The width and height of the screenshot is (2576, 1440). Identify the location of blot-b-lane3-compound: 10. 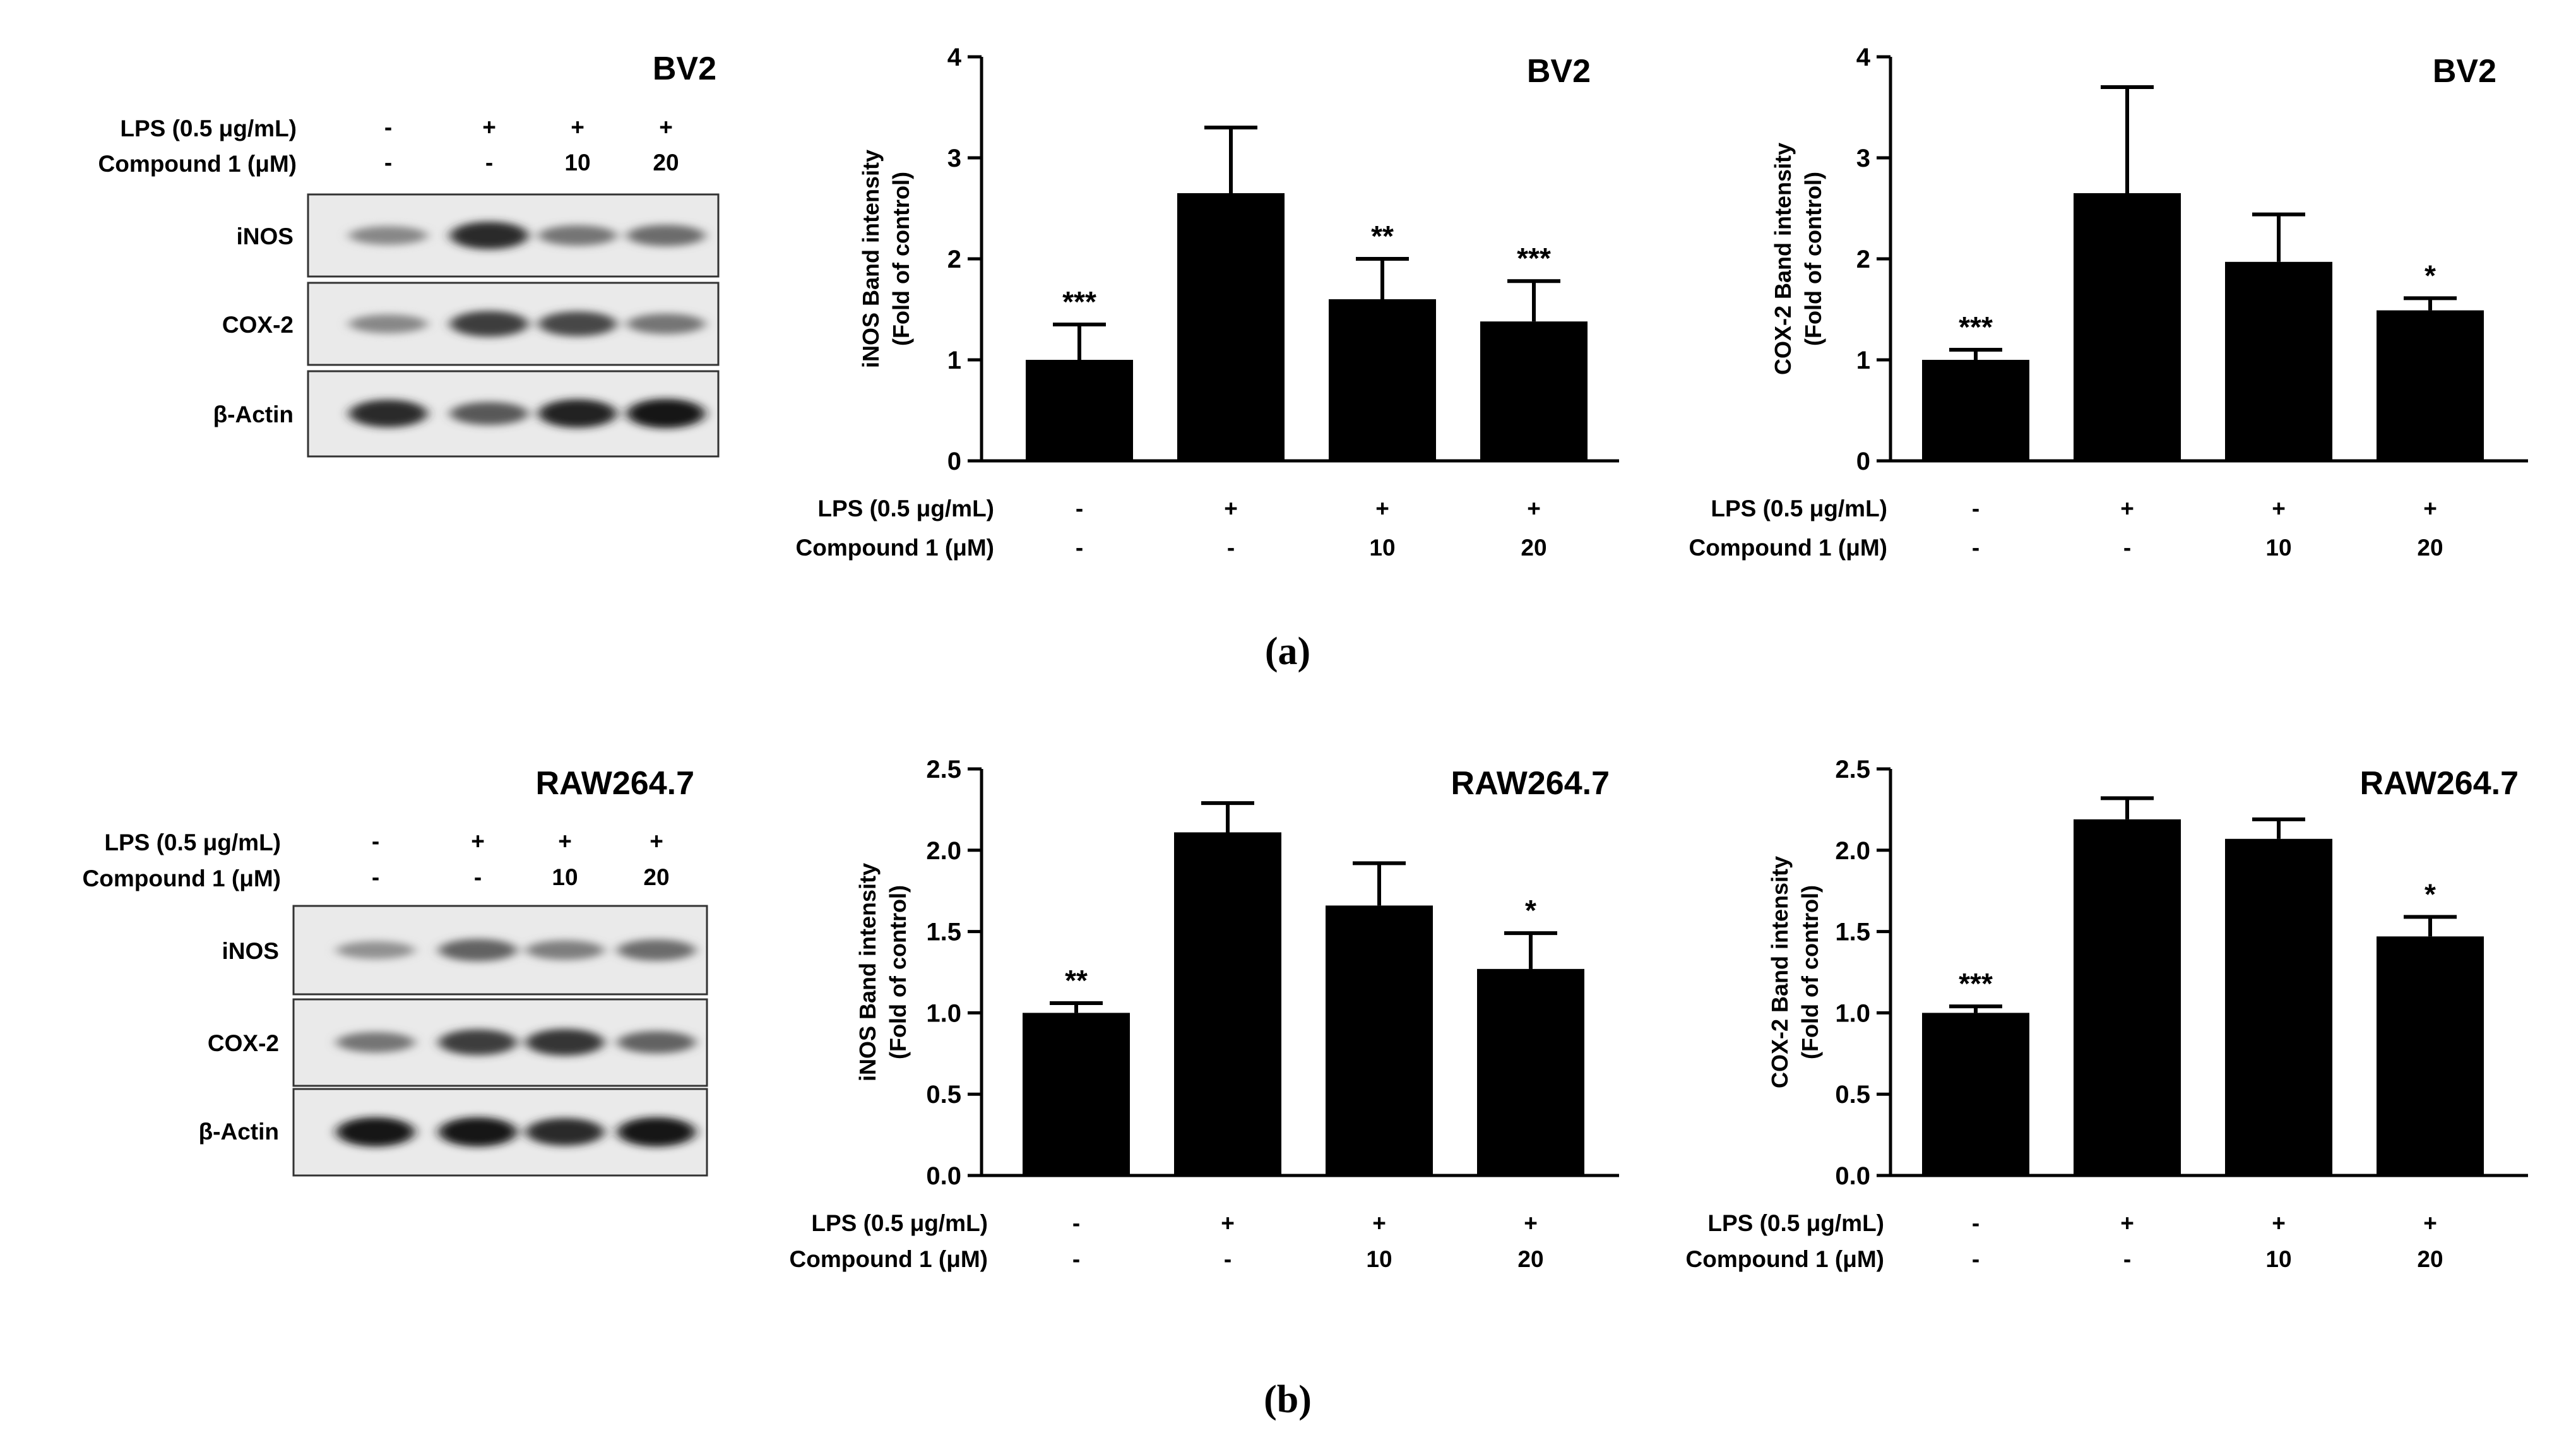
(565, 877).